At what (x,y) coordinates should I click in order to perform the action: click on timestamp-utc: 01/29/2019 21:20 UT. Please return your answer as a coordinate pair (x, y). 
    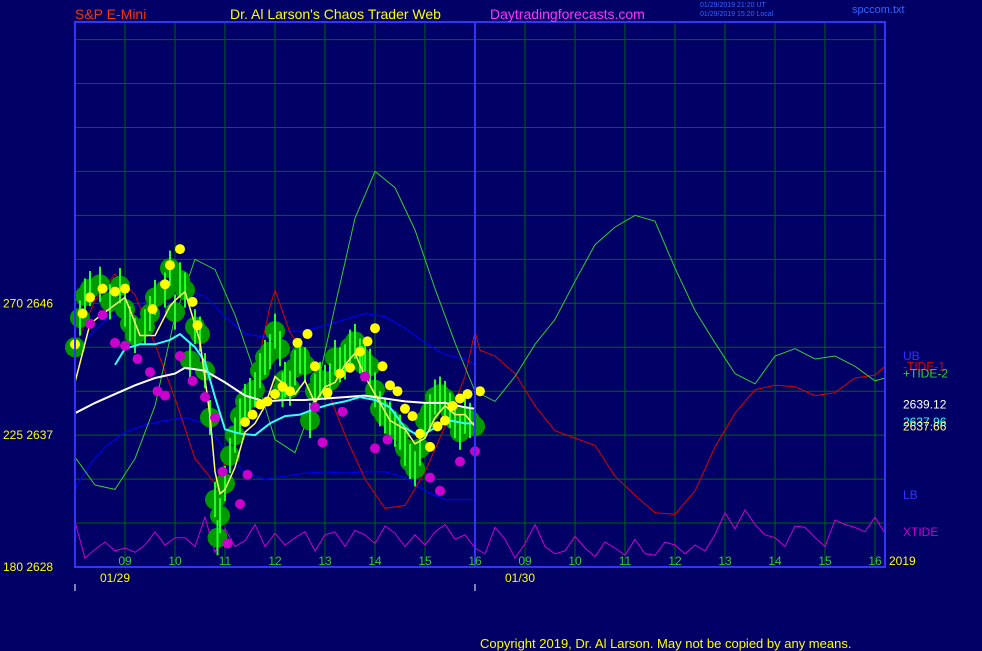
    Looking at the image, I should click on (733, 5).